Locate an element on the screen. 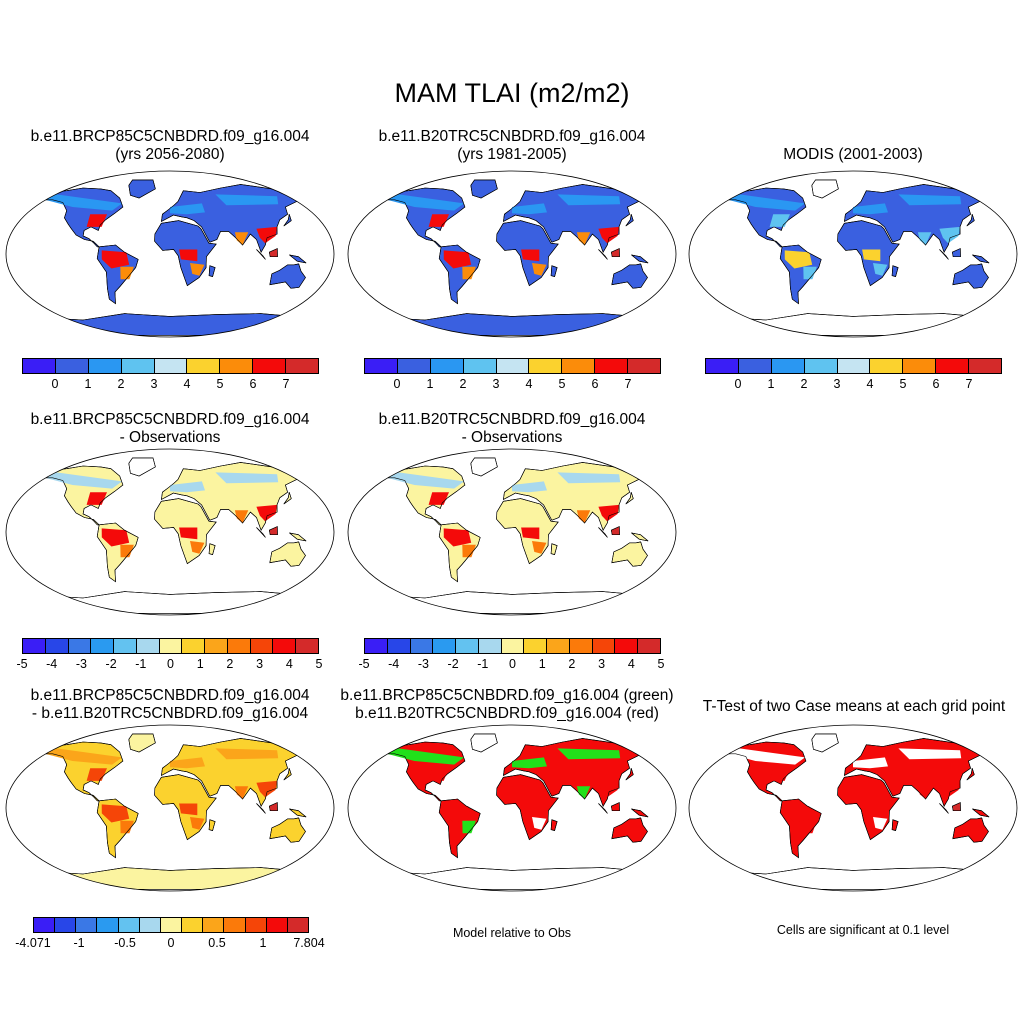 The image size is (1024, 1024). landmass-newguinea is located at coordinates (981, 813).